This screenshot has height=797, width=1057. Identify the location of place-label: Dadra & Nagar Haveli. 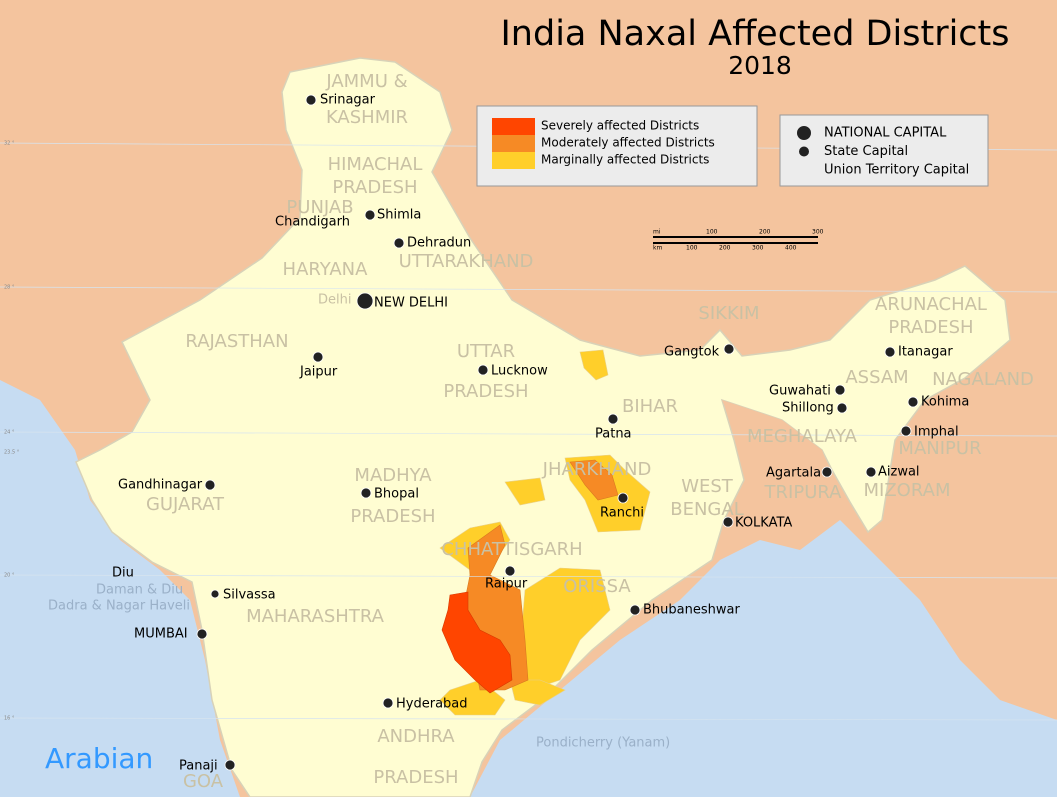
(119, 606).